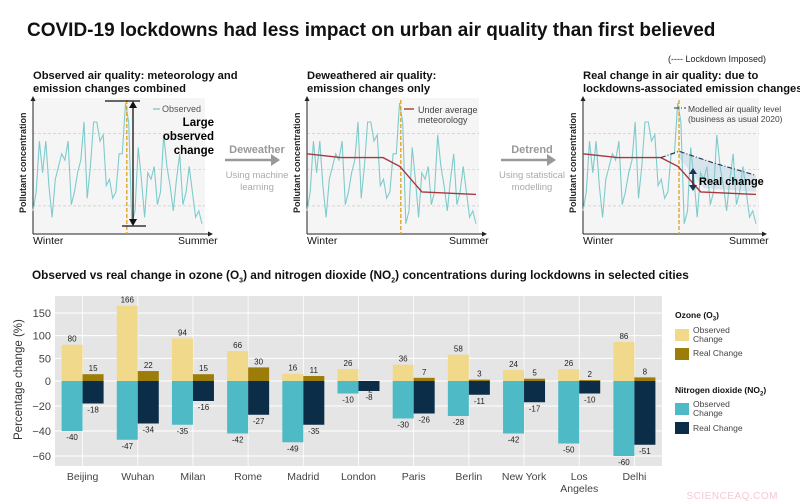 The image size is (800, 504). What do you see at coordinates (697, 316) in the screenshot?
I see `legend-o3-title: Ozone (O3)` at bounding box center [697, 316].